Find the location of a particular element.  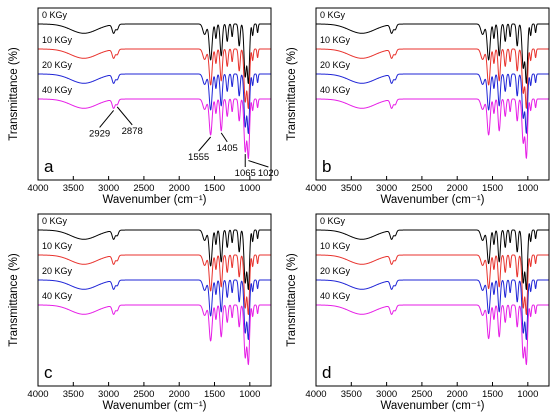

peak-annotation: 2878 is located at coordinates (132, 131).